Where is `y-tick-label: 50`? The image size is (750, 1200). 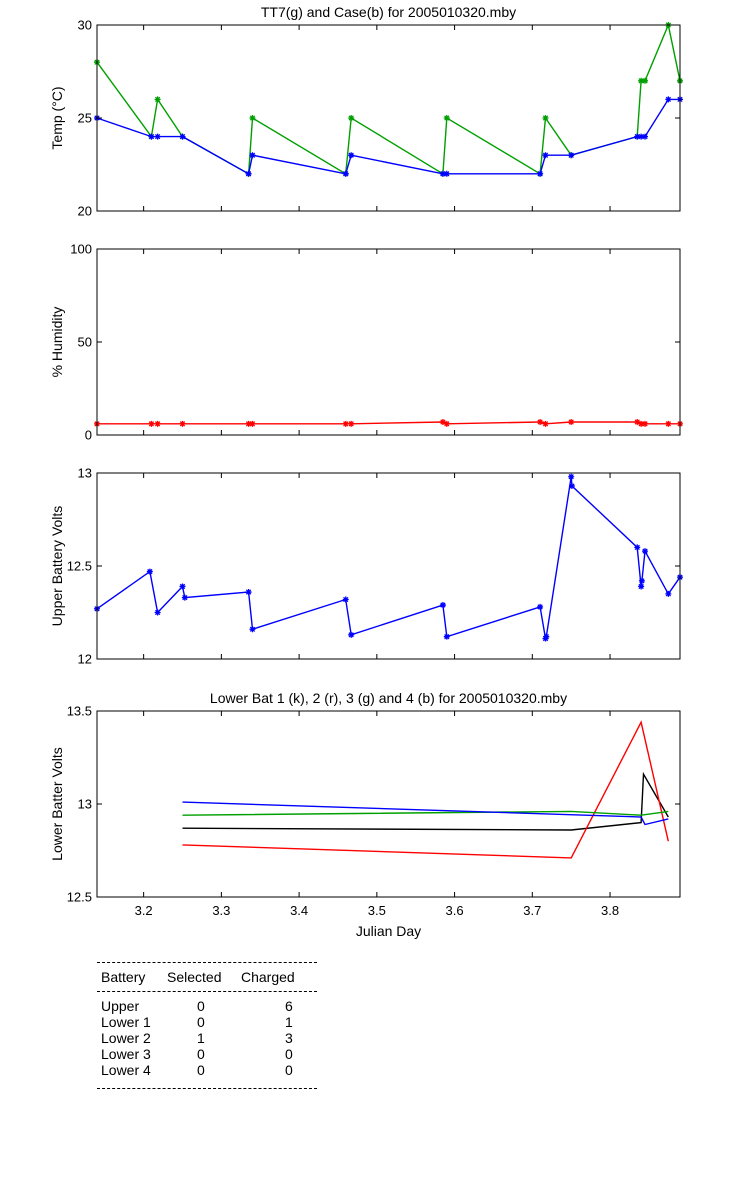 y-tick-label: 50 is located at coordinates (85, 342).